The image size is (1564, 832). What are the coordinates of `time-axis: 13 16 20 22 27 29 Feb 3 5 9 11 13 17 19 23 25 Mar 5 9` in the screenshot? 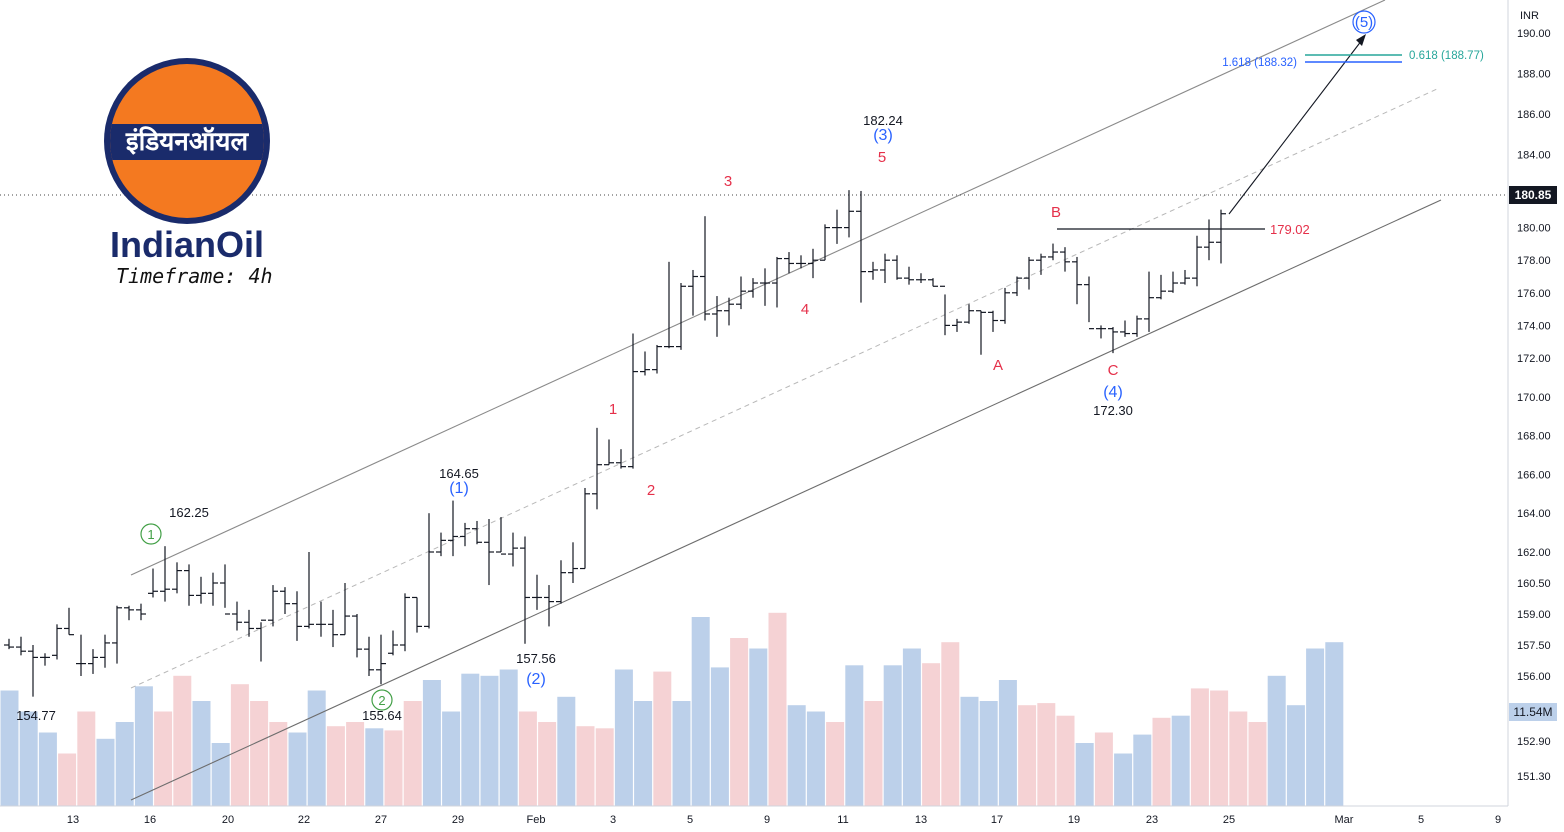 It's located at (754, 815).